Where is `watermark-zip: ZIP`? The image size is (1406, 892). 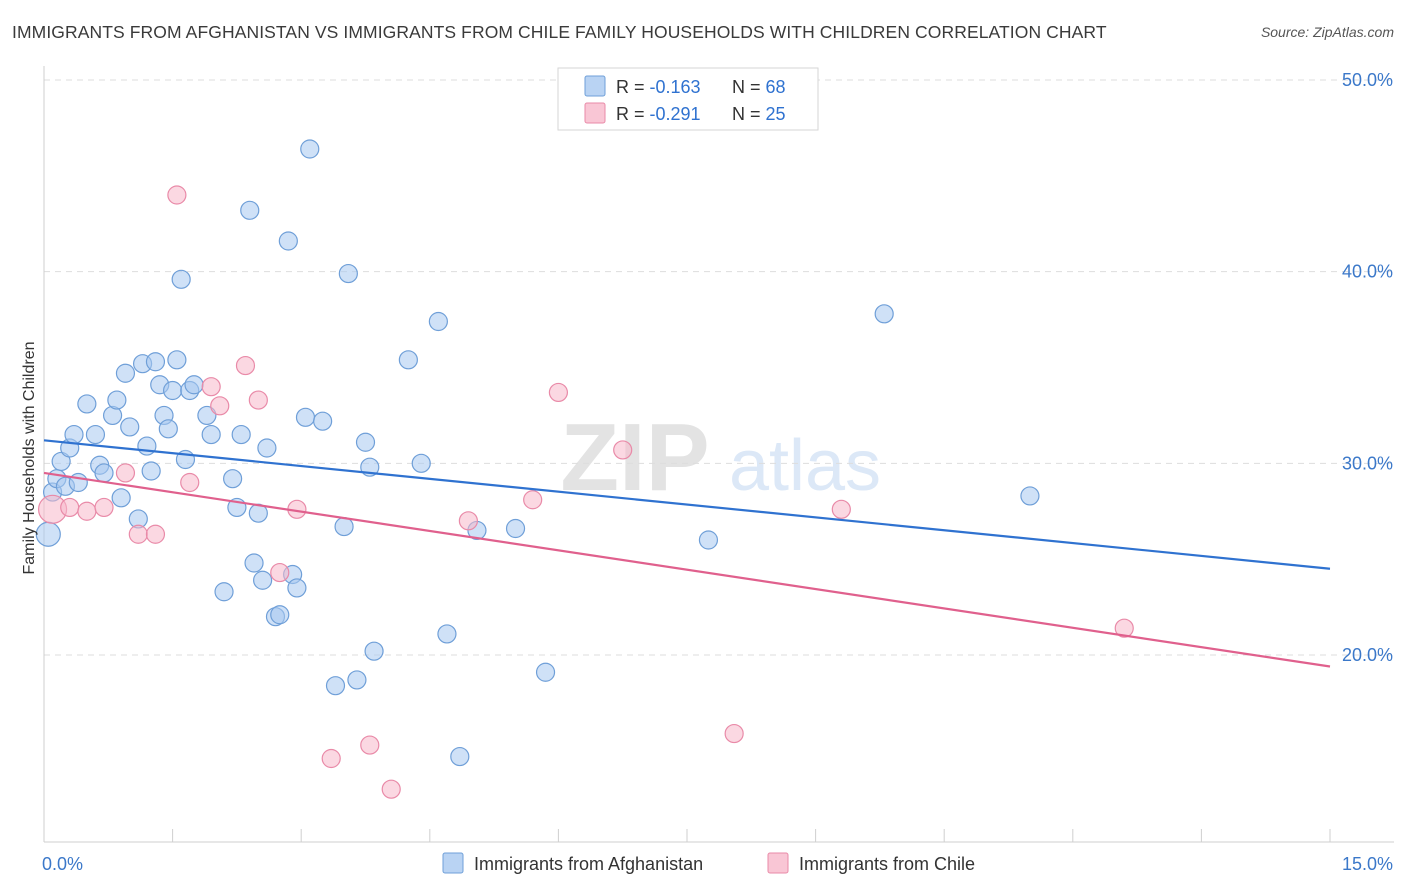 watermark-zip: ZIP is located at coordinates (634, 457).